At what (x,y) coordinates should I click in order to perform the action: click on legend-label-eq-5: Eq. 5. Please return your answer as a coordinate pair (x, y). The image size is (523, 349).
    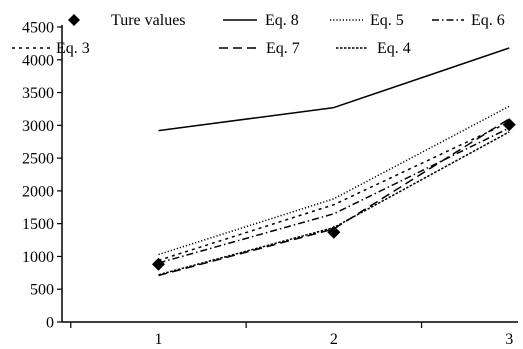
    Looking at the image, I should click on (387, 20).